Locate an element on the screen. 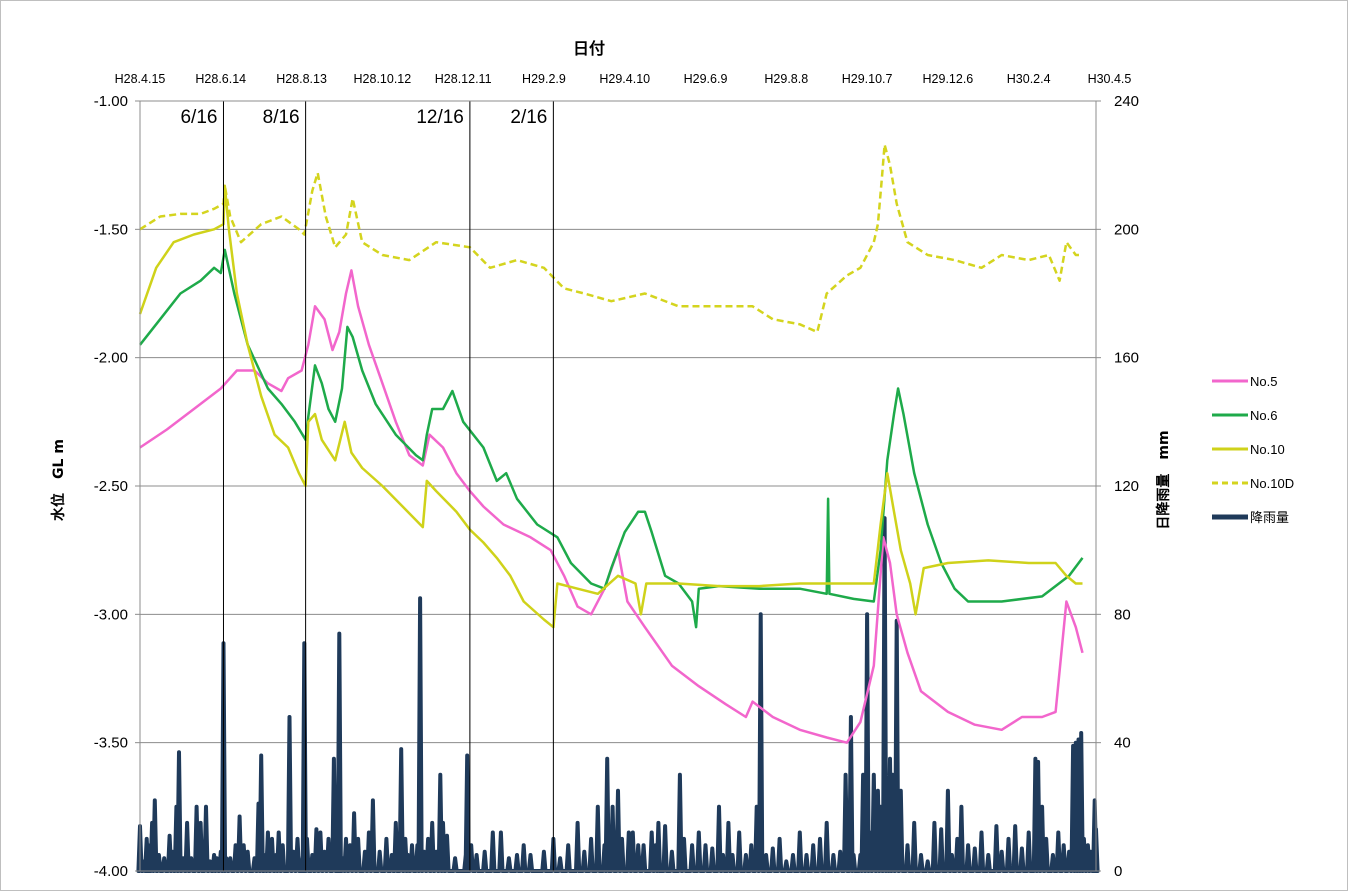 Image resolution: width=1348 pixels, height=891 pixels. y-tick-label: -3.00 is located at coordinates (111, 614).